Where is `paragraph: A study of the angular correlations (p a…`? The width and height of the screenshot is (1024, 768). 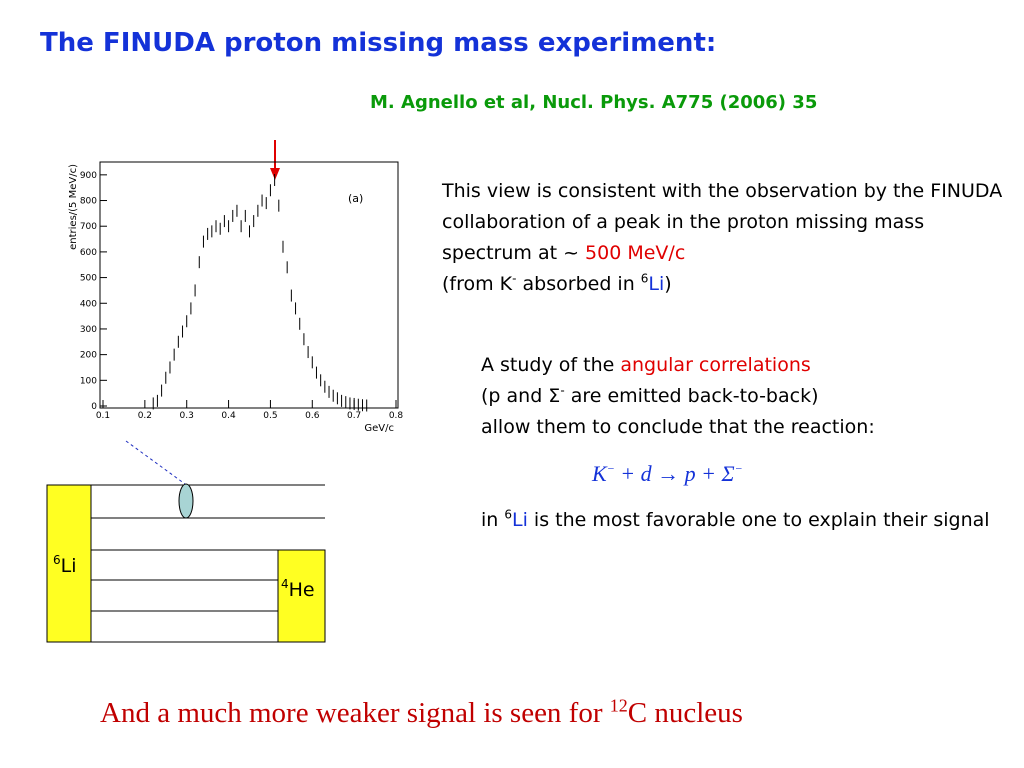
paragraph: A study of the angular correlations (p a… is located at coordinates (746, 396).